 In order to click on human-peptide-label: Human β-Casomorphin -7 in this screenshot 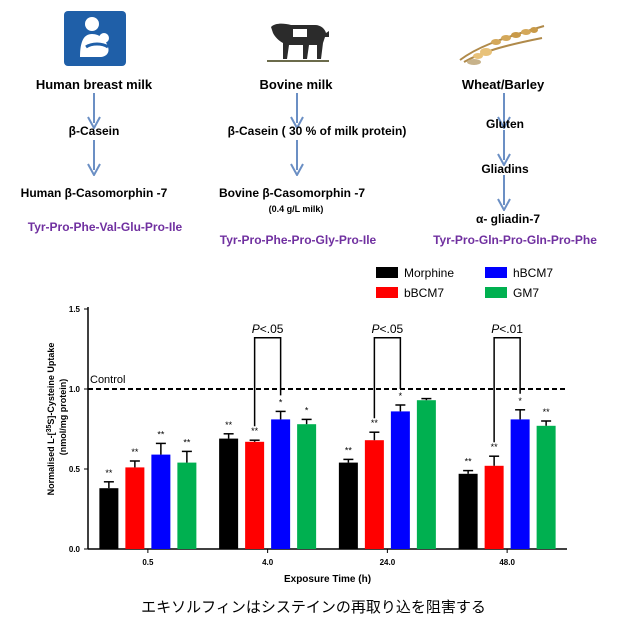, I will do `click(94, 193)`.